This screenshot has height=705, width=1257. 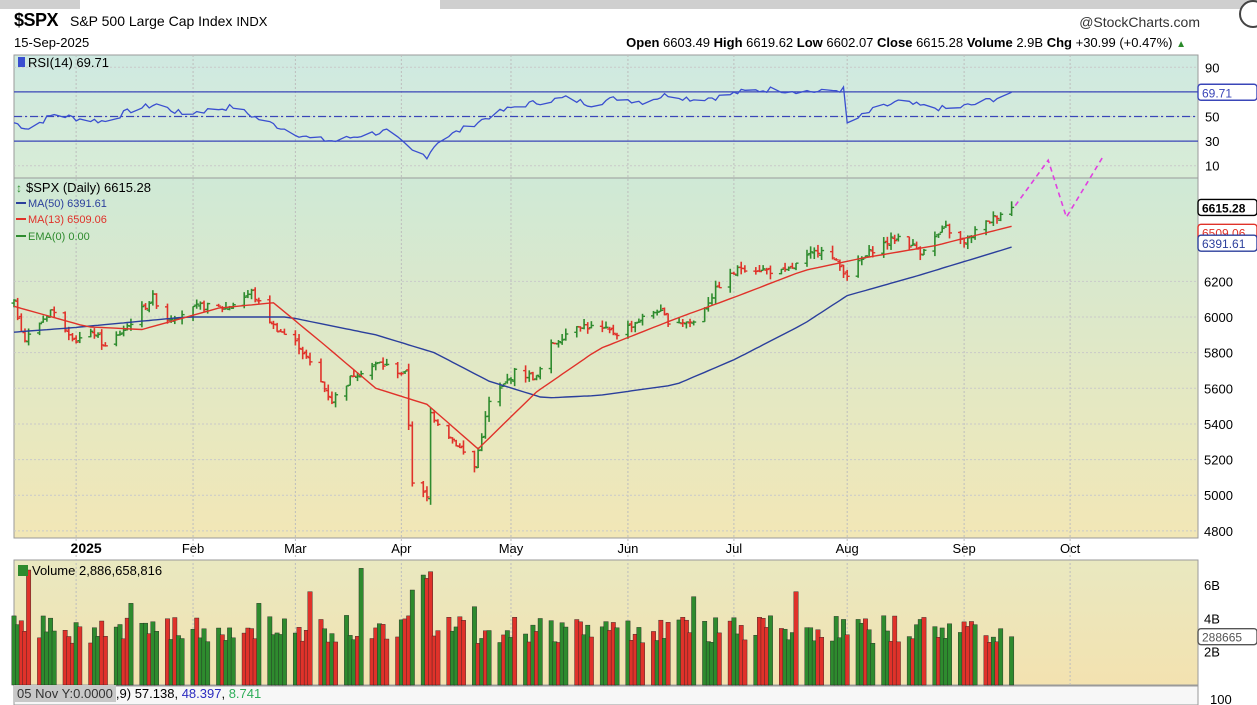 What do you see at coordinates (989, 42) in the screenshot?
I see `volume-label: Volume` at bounding box center [989, 42].